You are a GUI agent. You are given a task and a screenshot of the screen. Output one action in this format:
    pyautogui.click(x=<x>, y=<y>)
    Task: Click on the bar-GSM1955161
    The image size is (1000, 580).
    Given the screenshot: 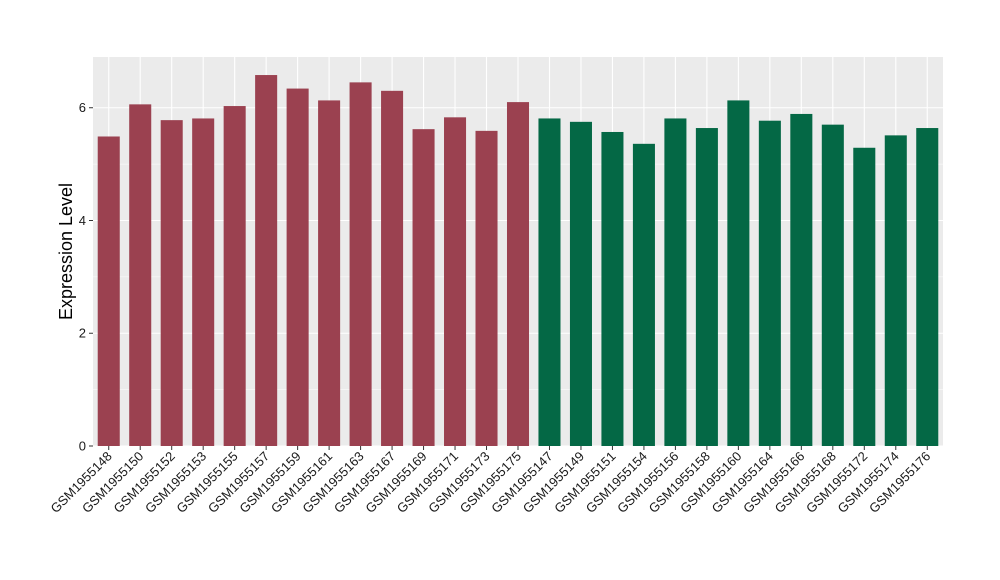 What is the action you would take?
    pyautogui.click(x=329, y=273)
    